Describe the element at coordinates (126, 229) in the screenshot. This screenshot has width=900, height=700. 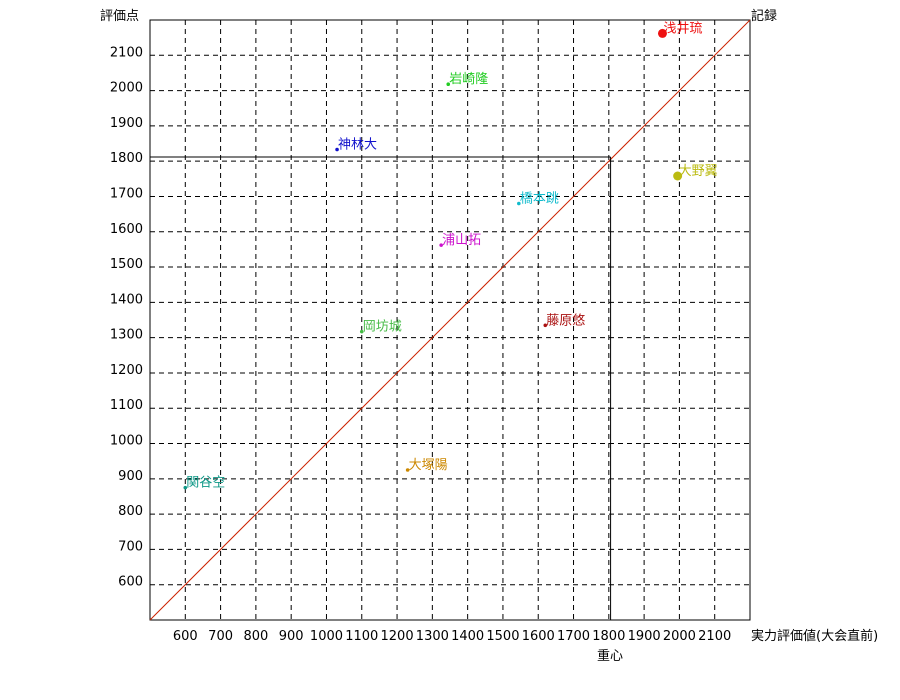
I see `y-tick-label: 1600` at that location.